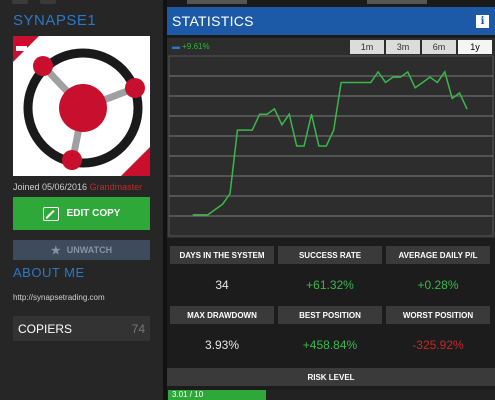 This screenshot has width=495, height=400. I want to click on info-icon: i, so click(482, 21).